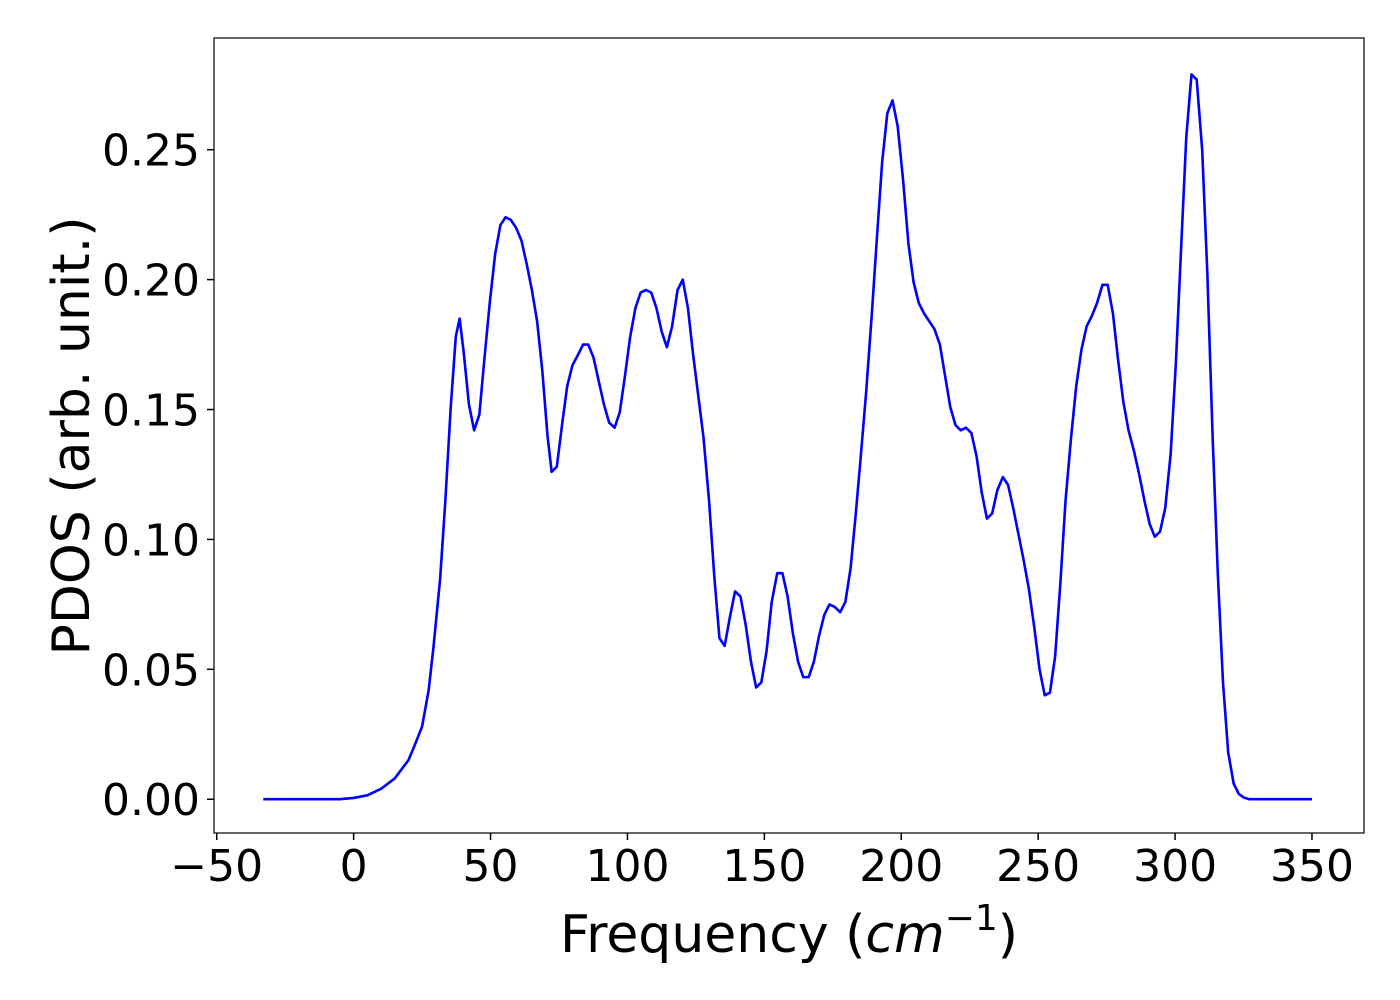  What do you see at coordinates (72, 435) in the screenshot?
I see `y-axis-label: PDOS (arb. unit.)` at bounding box center [72, 435].